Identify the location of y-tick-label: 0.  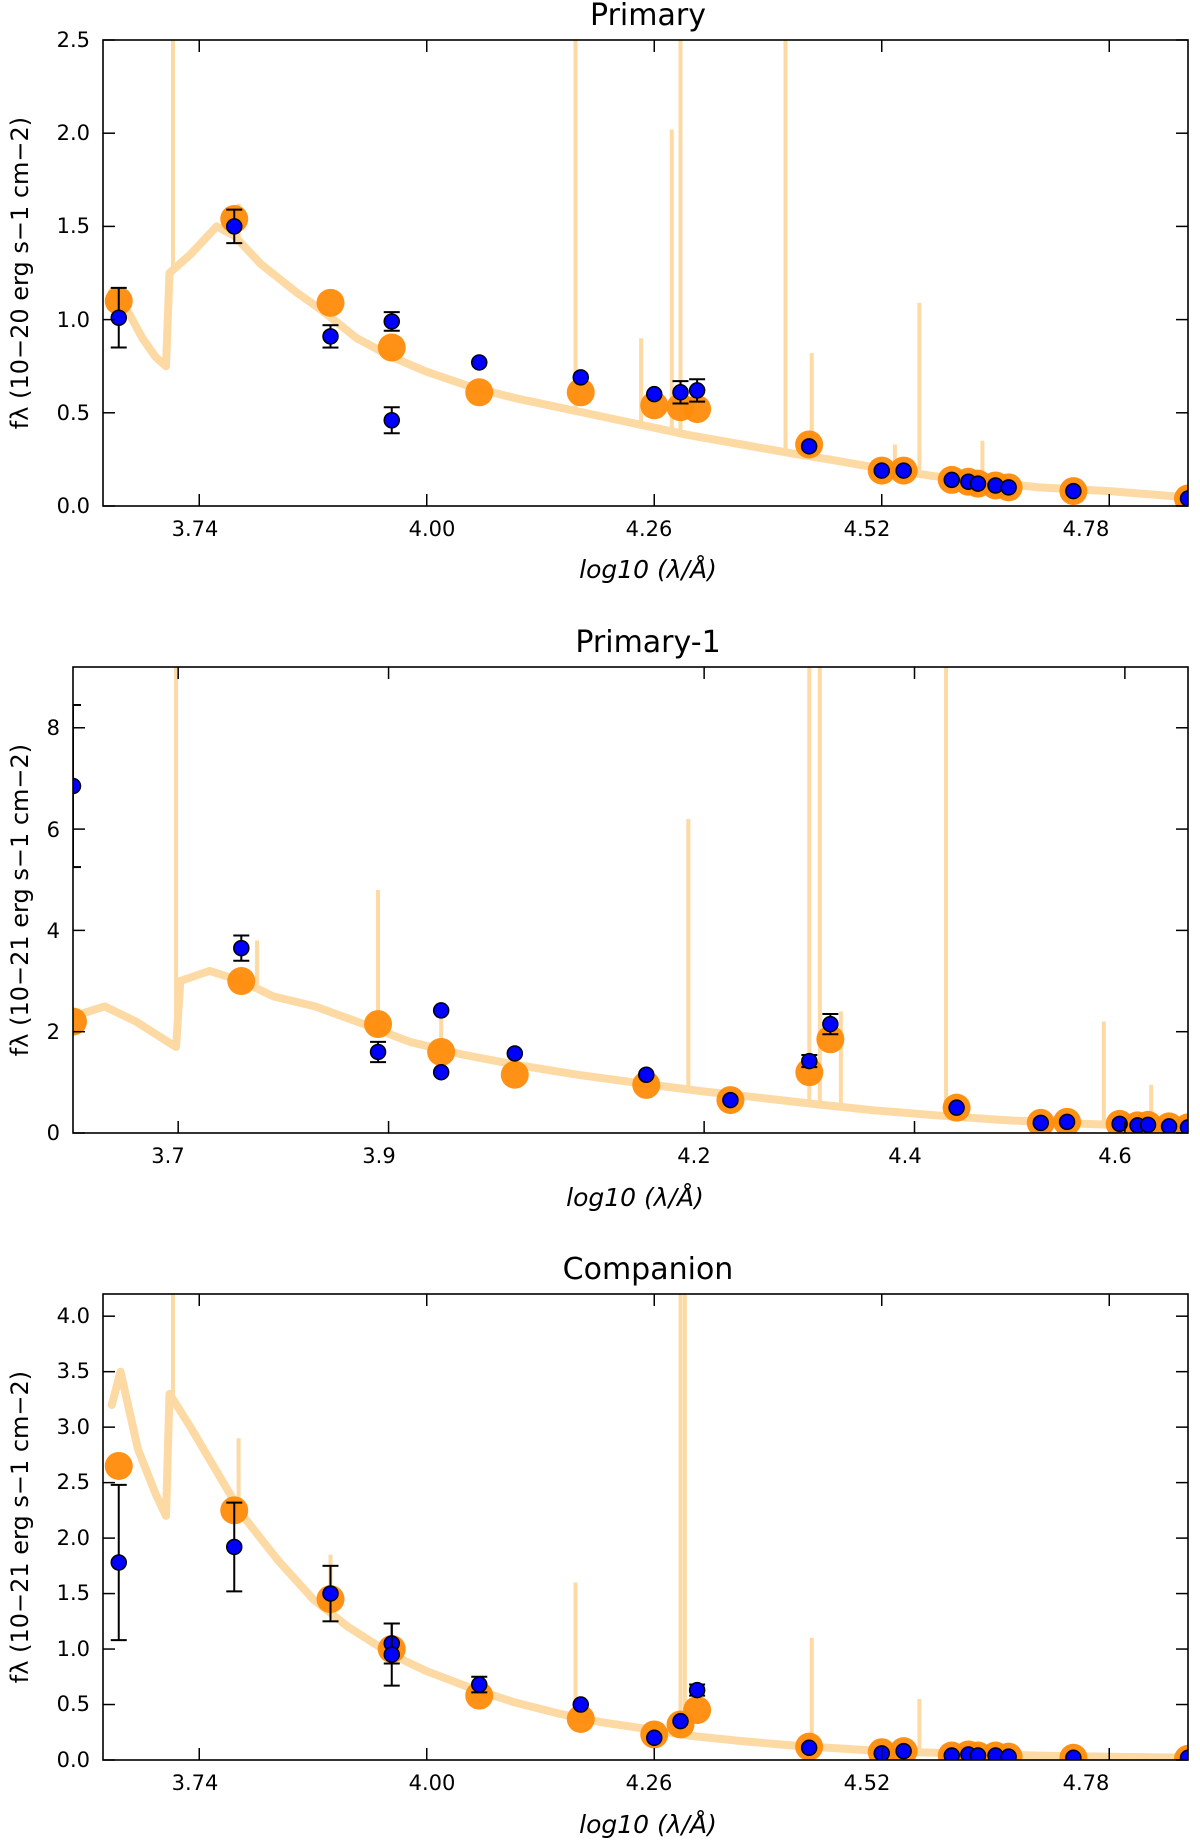
(53, 1133).